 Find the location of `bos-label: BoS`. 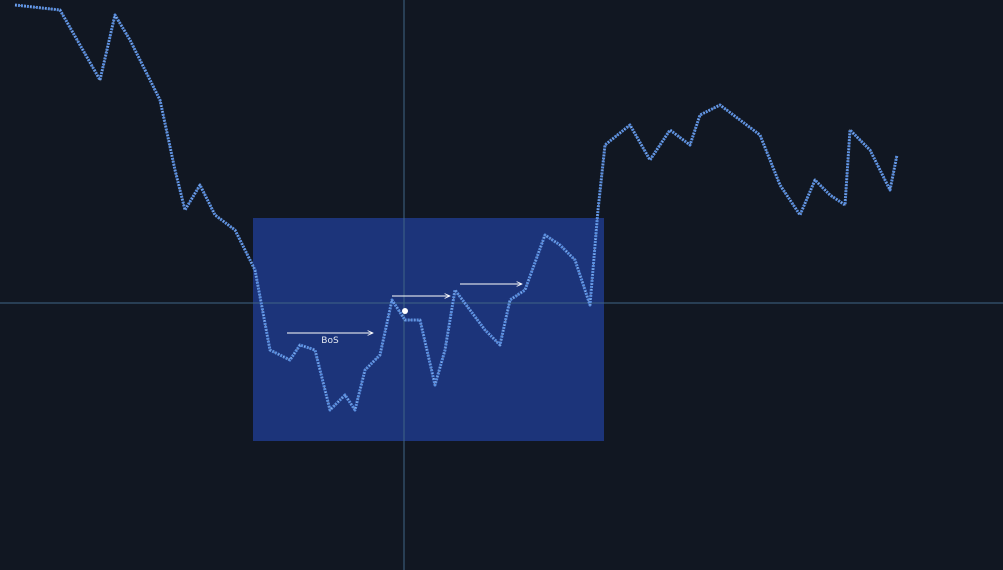

bos-label: BoS is located at coordinates (330, 341).